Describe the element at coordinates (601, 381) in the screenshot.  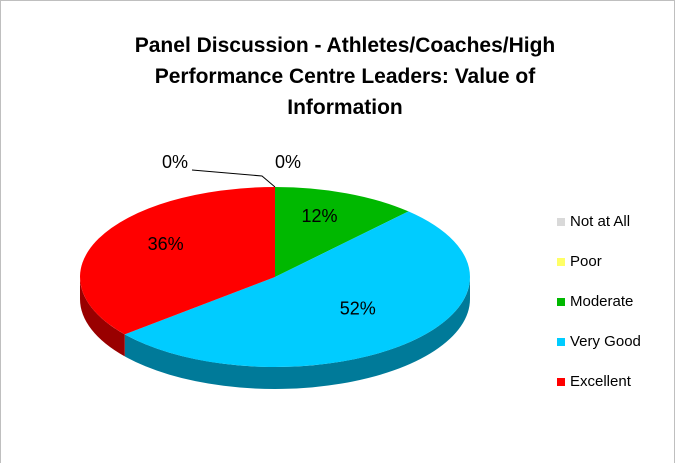
I see `legend-label: Excellent` at that location.